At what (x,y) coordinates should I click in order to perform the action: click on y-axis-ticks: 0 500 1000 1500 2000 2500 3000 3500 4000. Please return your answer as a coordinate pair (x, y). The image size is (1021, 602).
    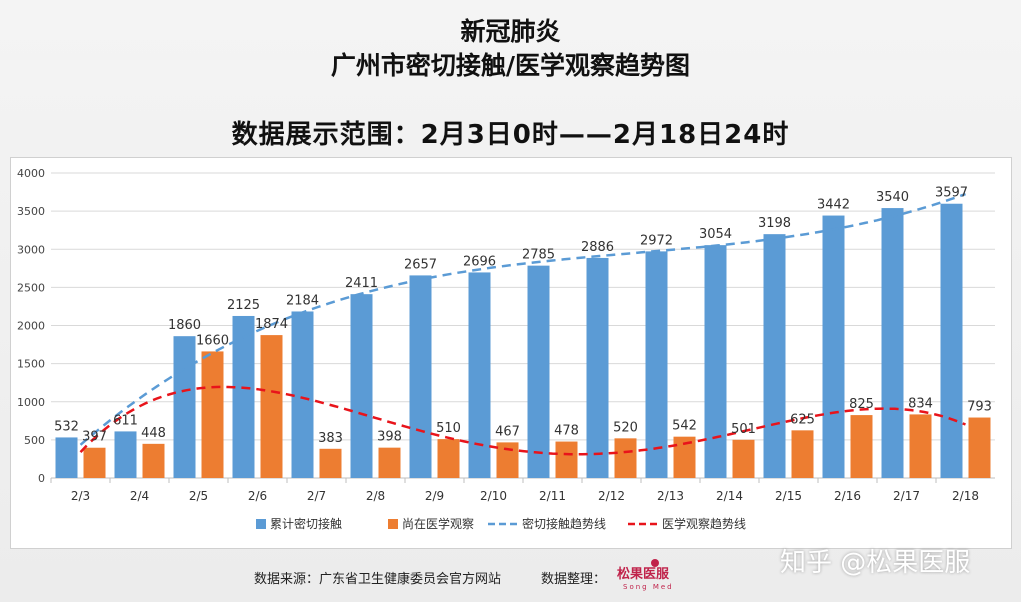
    Looking at the image, I should click on (31, 326).